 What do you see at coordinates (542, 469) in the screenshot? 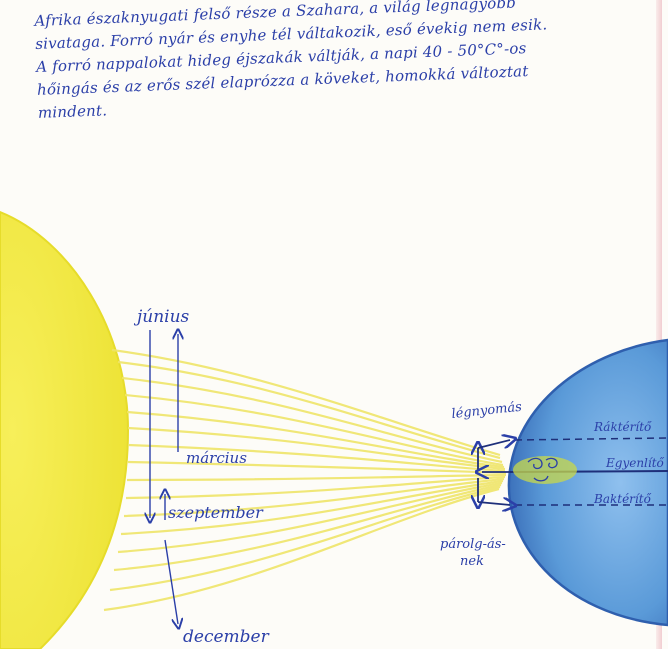
I see `air-swirl-icon` at bounding box center [542, 469].